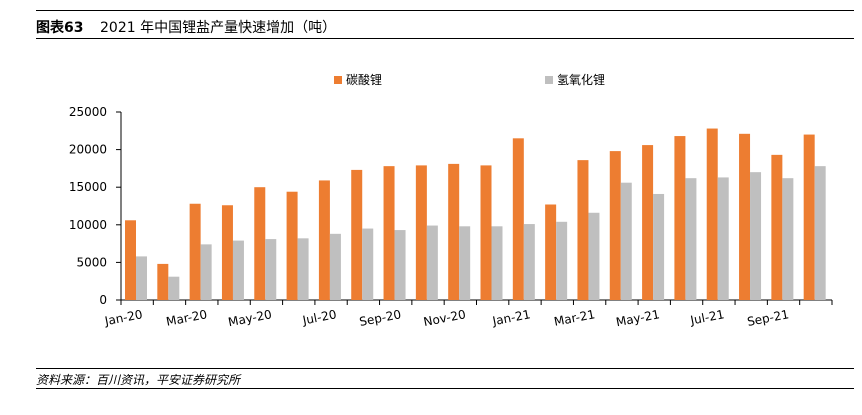  Describe the element at coordinates (91, 262) in the screenshot. I see `y-tick-label: 5000` at that location.